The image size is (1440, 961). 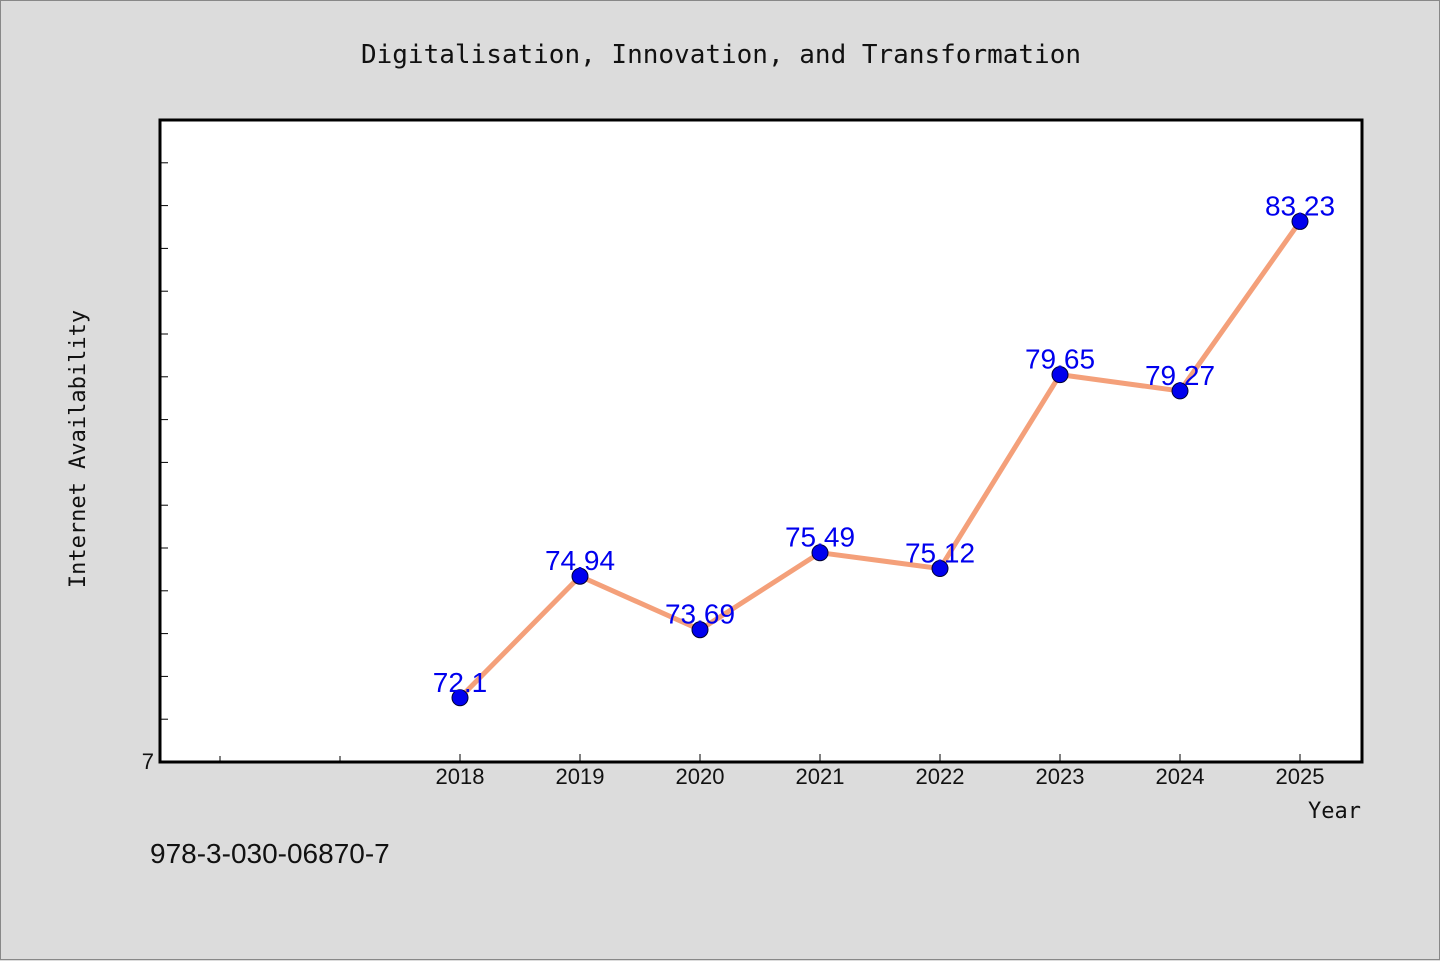 What do you see at coordinates (820, 776) in the screenshot?
I see `x-tick-label-2021: 2021` at bounding box center [820, 776].